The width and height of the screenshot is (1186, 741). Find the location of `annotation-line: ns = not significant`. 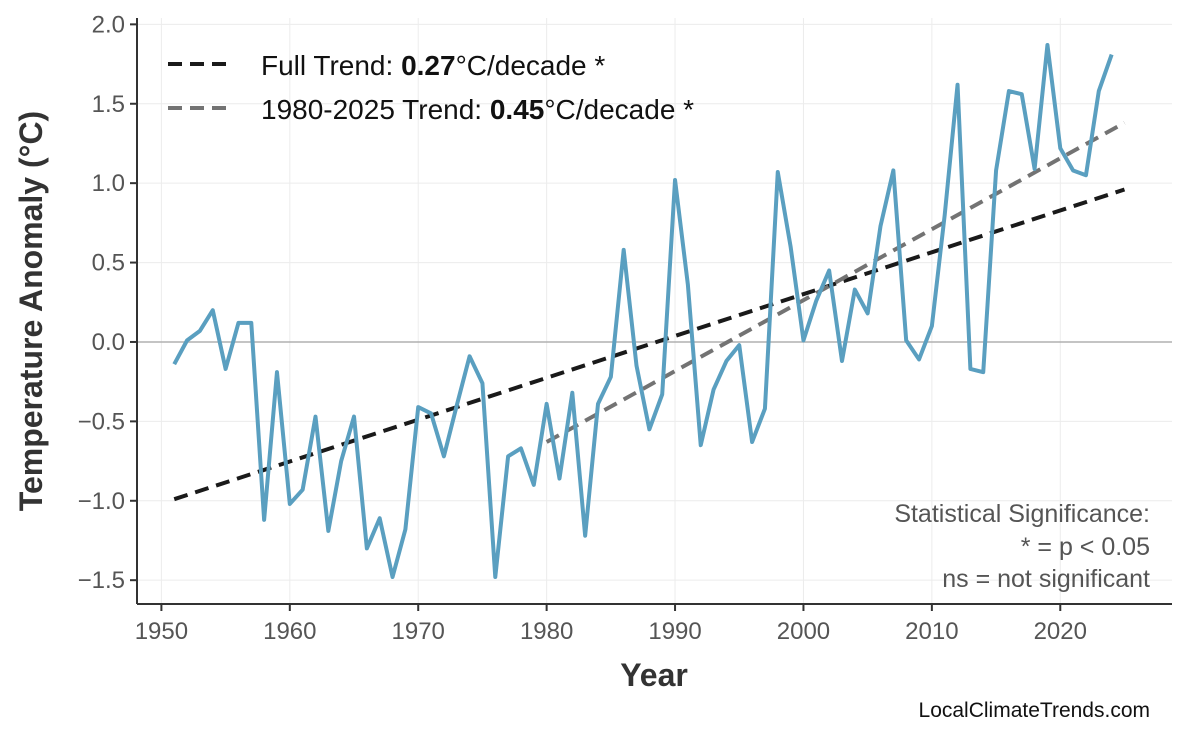

annotation-line: ns = not significant is located at coordinates (1046, 579).